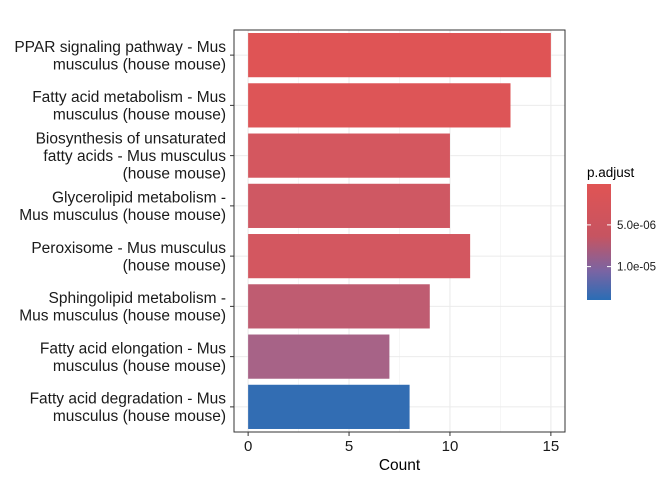 This screenshot has width=672, height=480. What do you see at coordinates (248, 446) in the screenshot?
I see `x-tick-label: 0` at bounding box center [248, 446].